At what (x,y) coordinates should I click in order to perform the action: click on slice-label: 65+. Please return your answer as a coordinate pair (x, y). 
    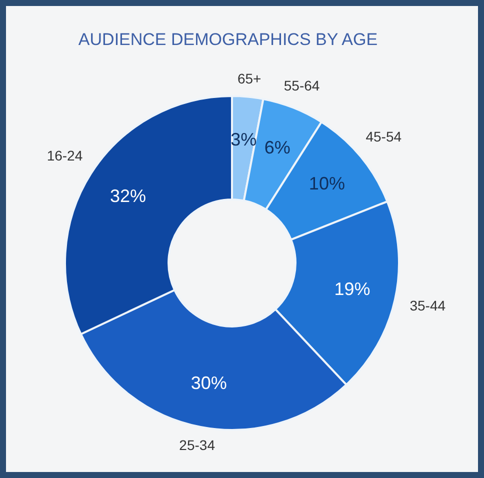
    Looking at the image, I should click on (249, 78).